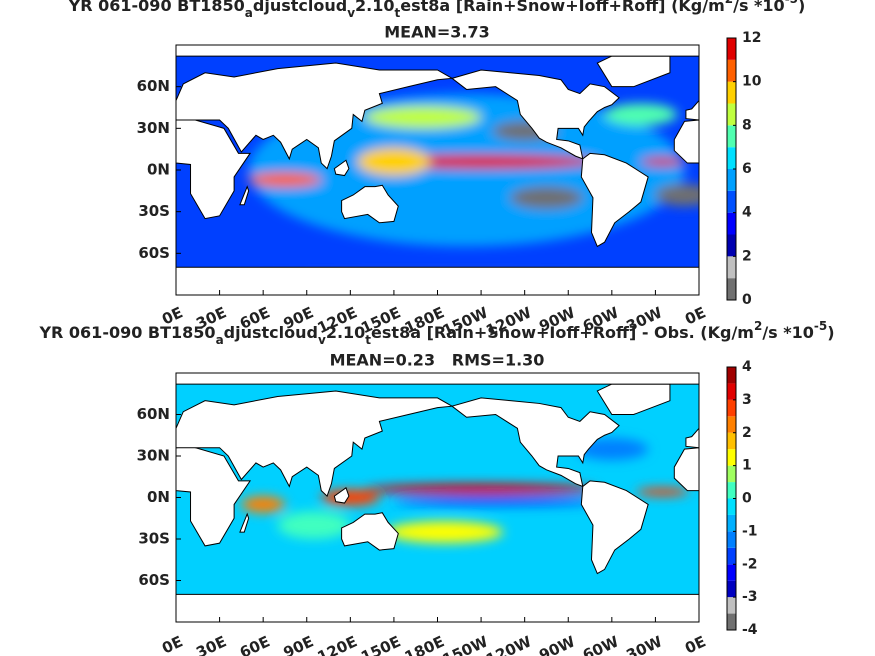 The height and width of the screenshot is (656, 875). I want to click on lon-tick-label: 60E, so click(255, 644).